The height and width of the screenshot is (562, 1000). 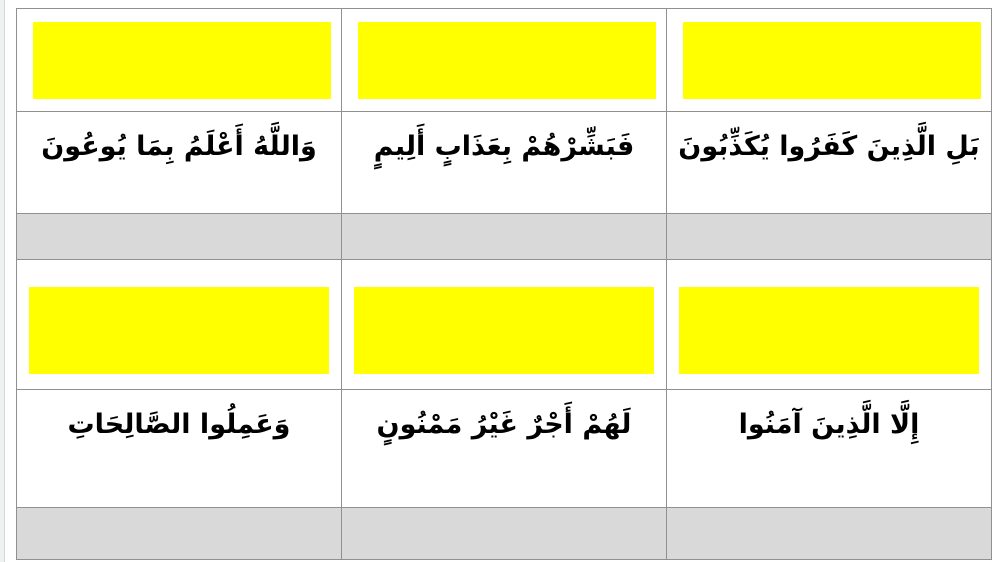 I want to click on verse-cell: لَهُمْ أَجْرٌ غَيْرُ مَمْنُونٍ, so click(x=504, y=448).